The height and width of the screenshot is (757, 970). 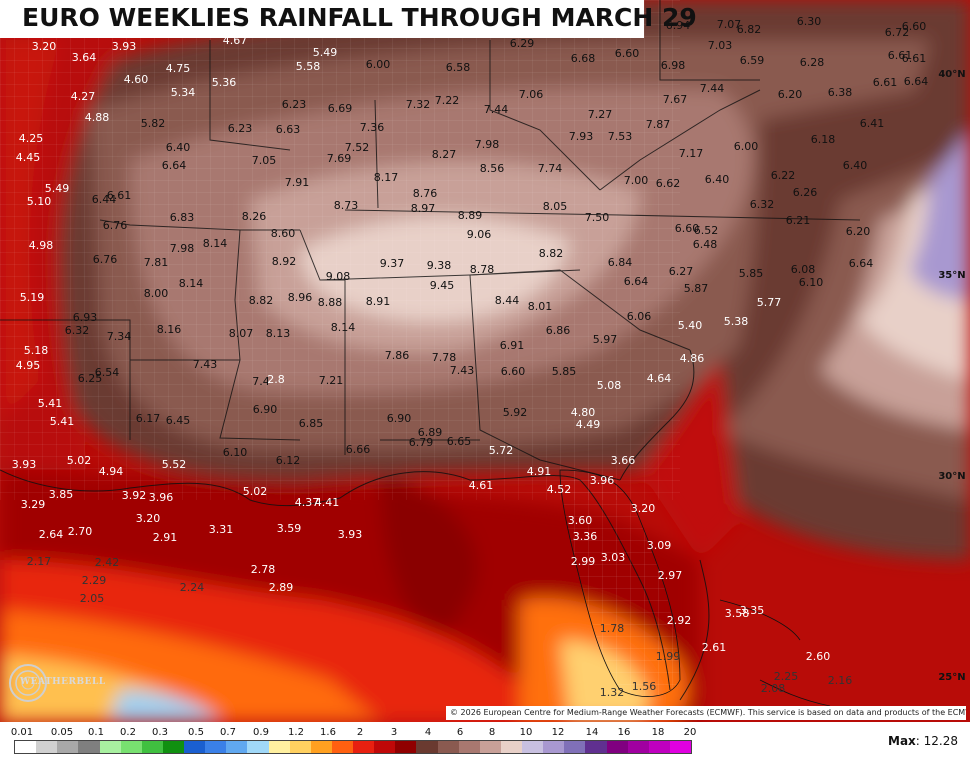 What do you see at coordinates (97, 117) in the screenshot?
I see `rainfall-value: 4.88` at bounding box center [97, 117].